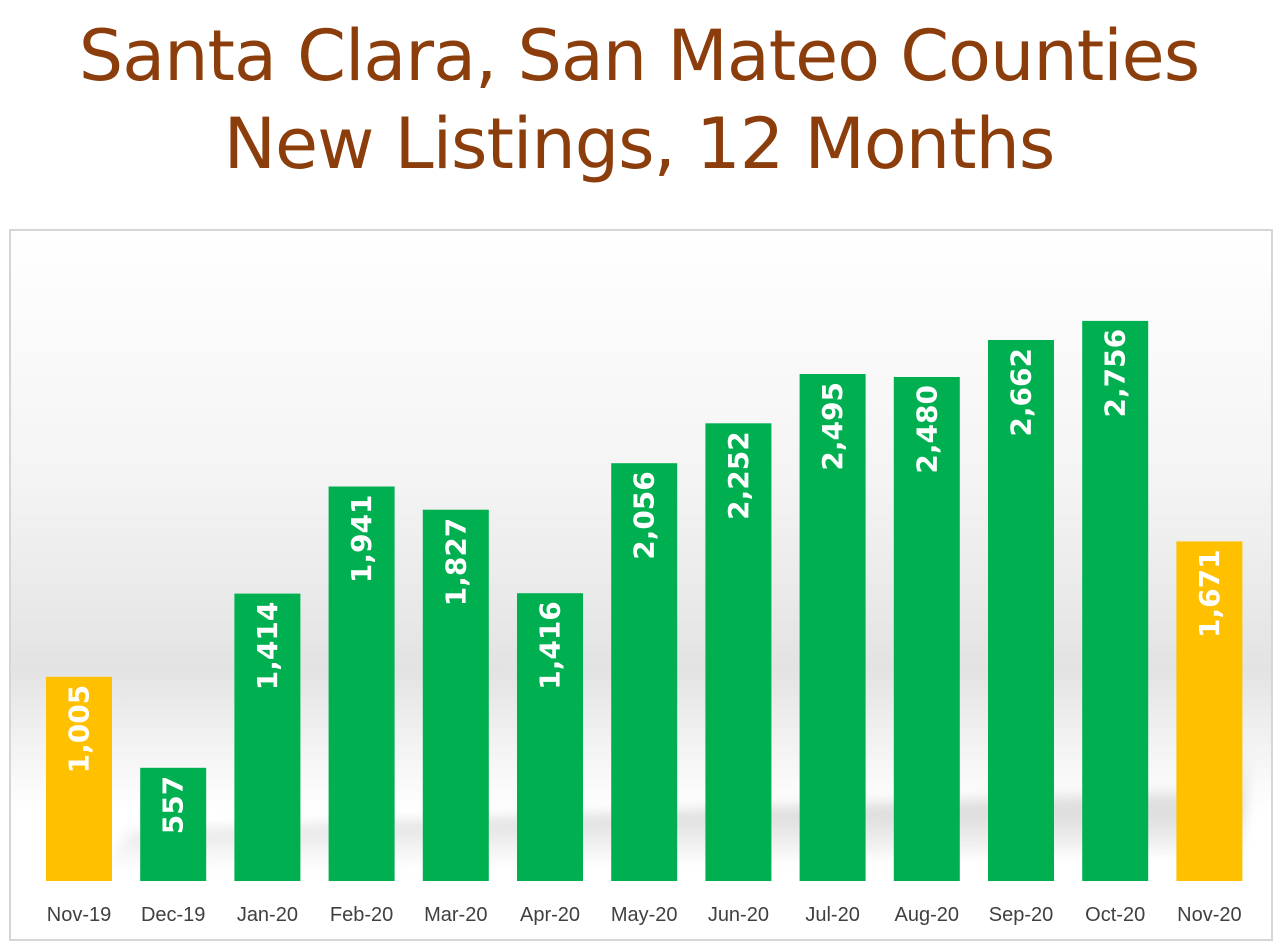  I want to click on x-tick-label-jul-20: Jul-20, so click(832, 915).